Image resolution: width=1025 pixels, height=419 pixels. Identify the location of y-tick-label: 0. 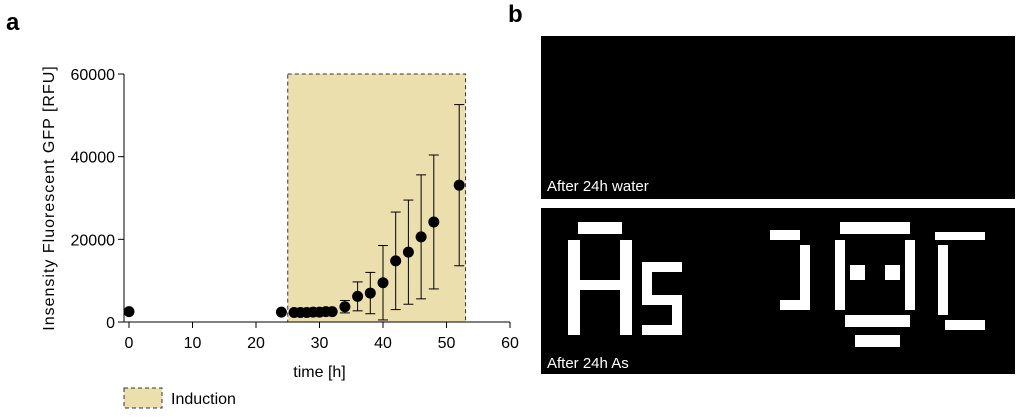
(110, 323).